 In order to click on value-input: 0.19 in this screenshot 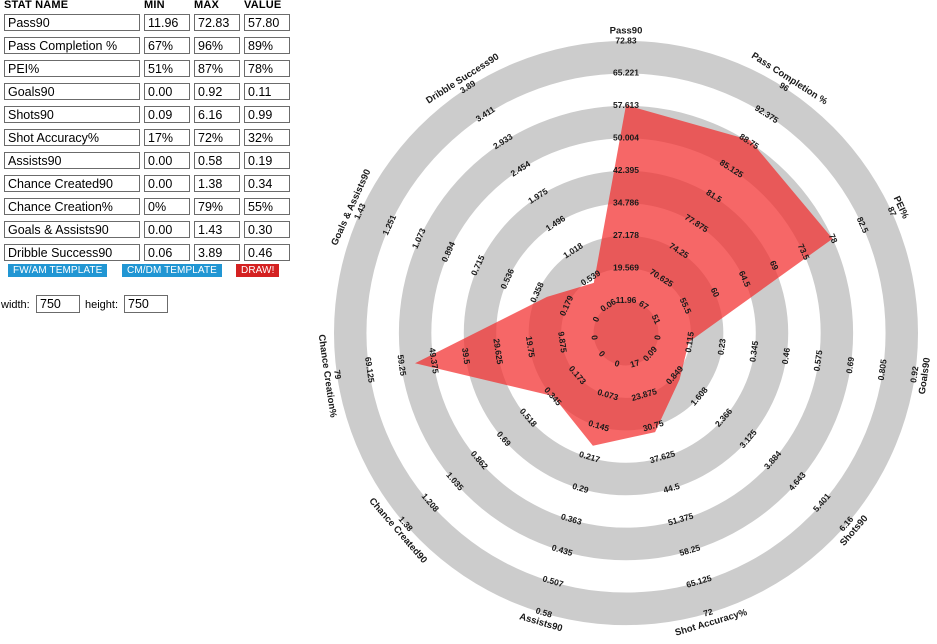, I will do `click(267, 160)`.